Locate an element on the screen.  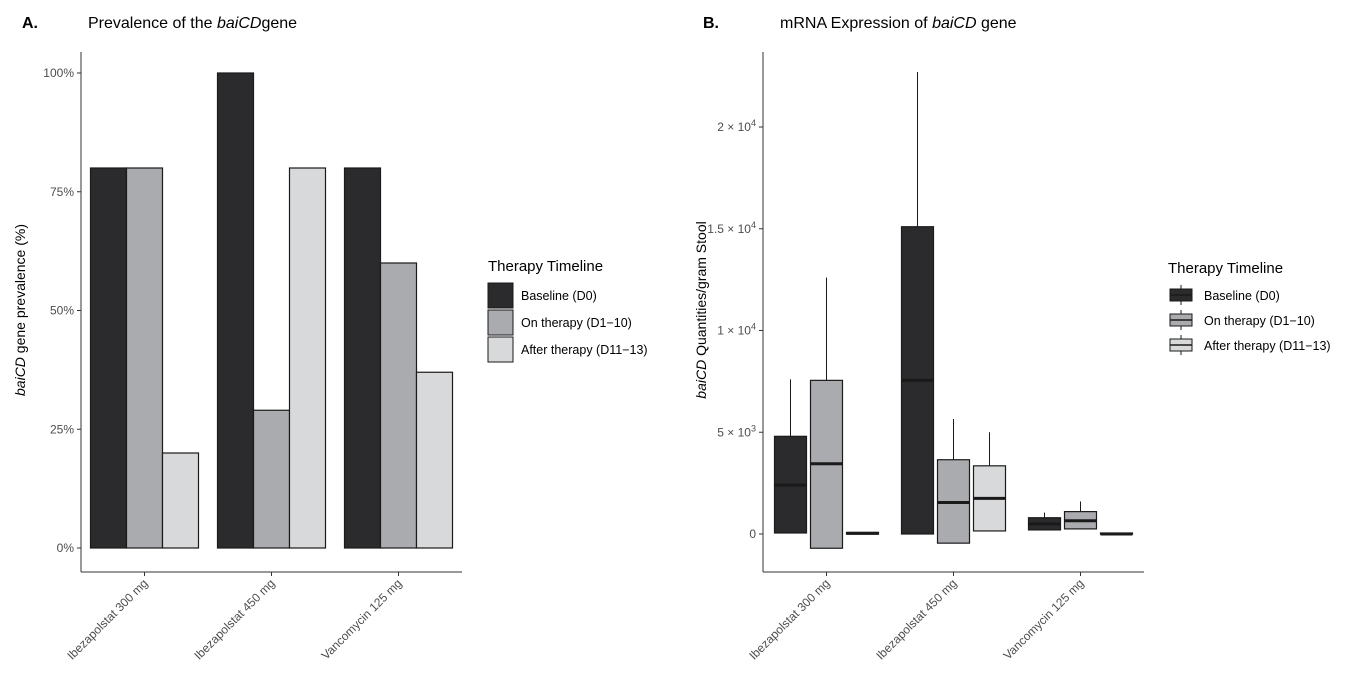
panel-a-letter: A. is located at coordinates (30, 23).